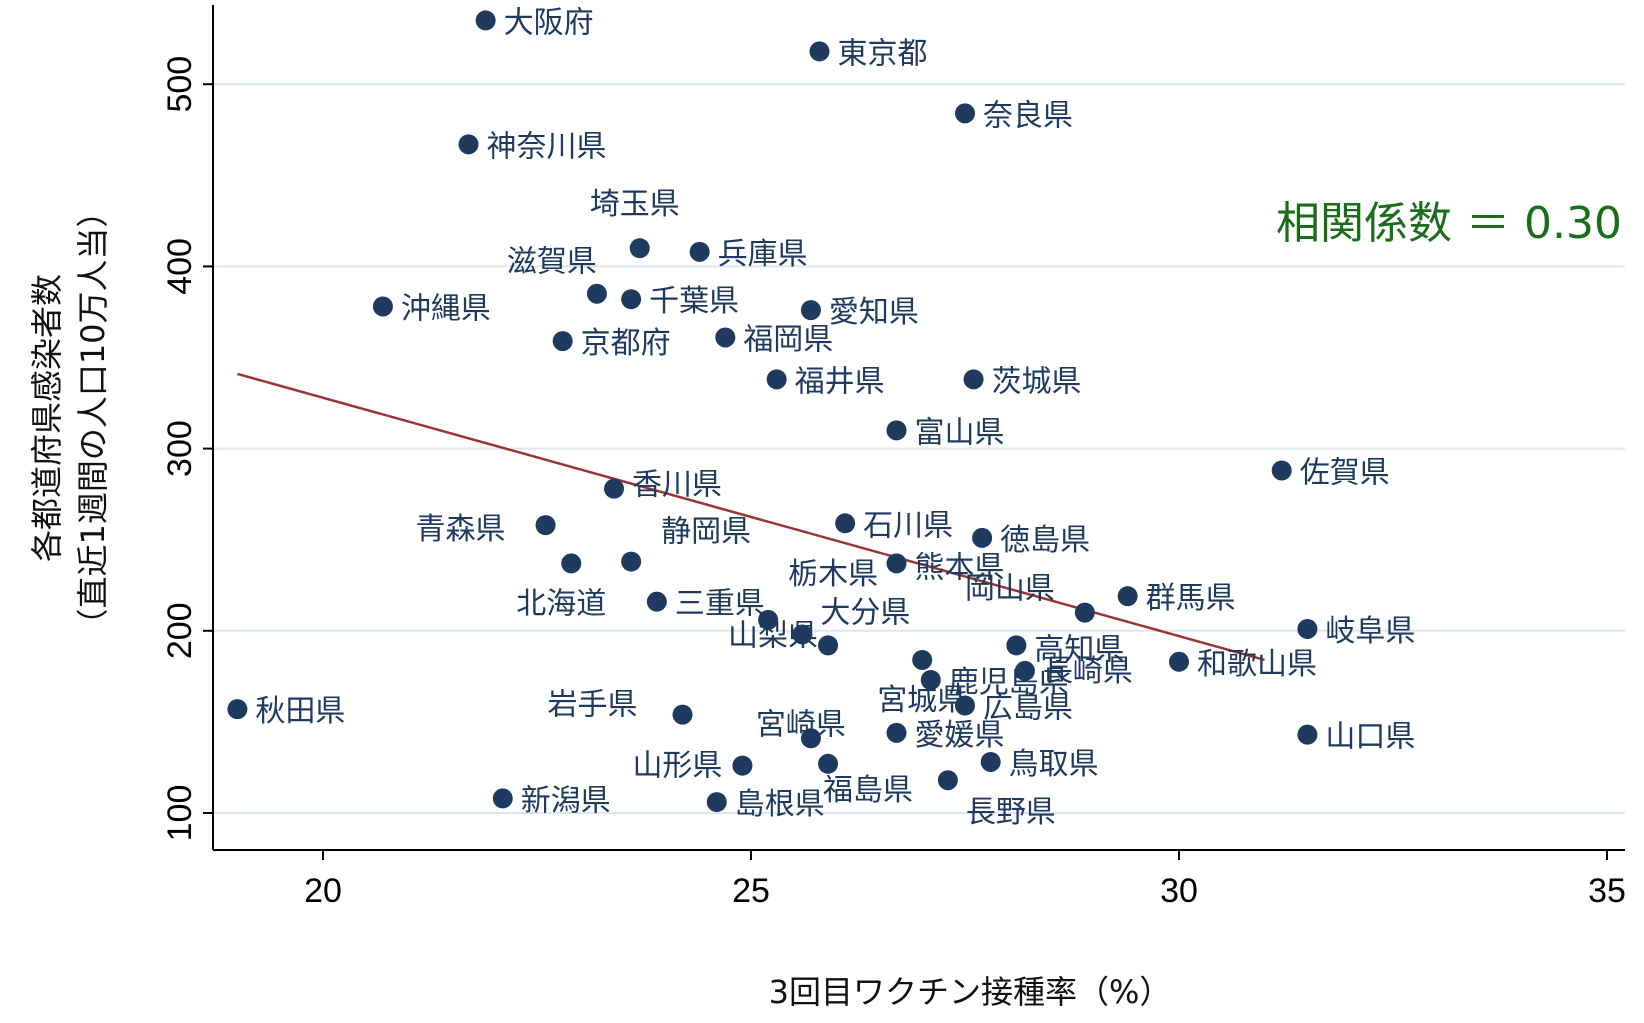 The width and height of the screenshot is (1644, 1023). Describe the element at coordinates (788, 339) in the screenshot. I see `point-label: 福岡県` at that location.